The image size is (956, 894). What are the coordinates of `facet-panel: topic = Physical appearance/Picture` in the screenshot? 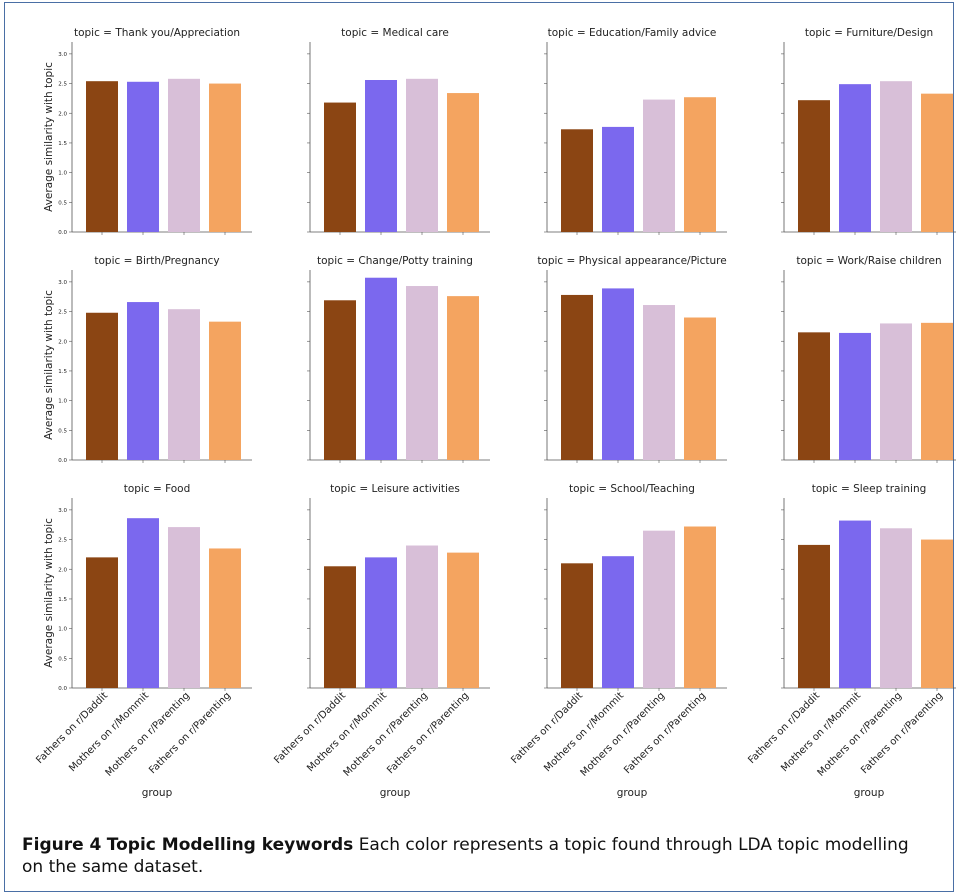 It's located at (632, 359).